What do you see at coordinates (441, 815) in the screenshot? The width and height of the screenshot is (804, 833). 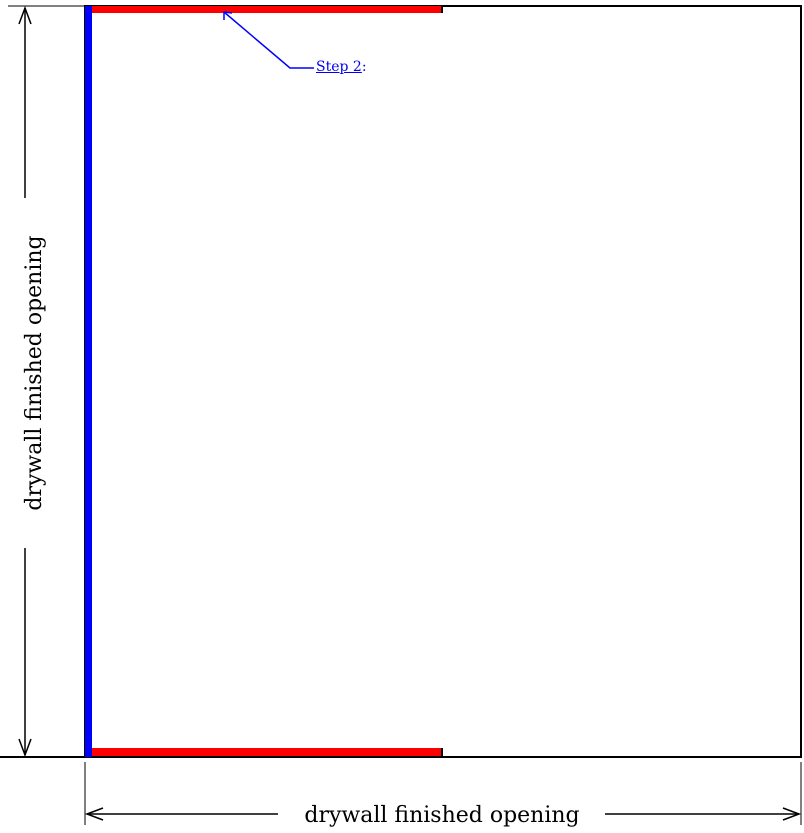 I see `horizontal-dimension-label: drywall finished opening` at bounding box center [441, 815].